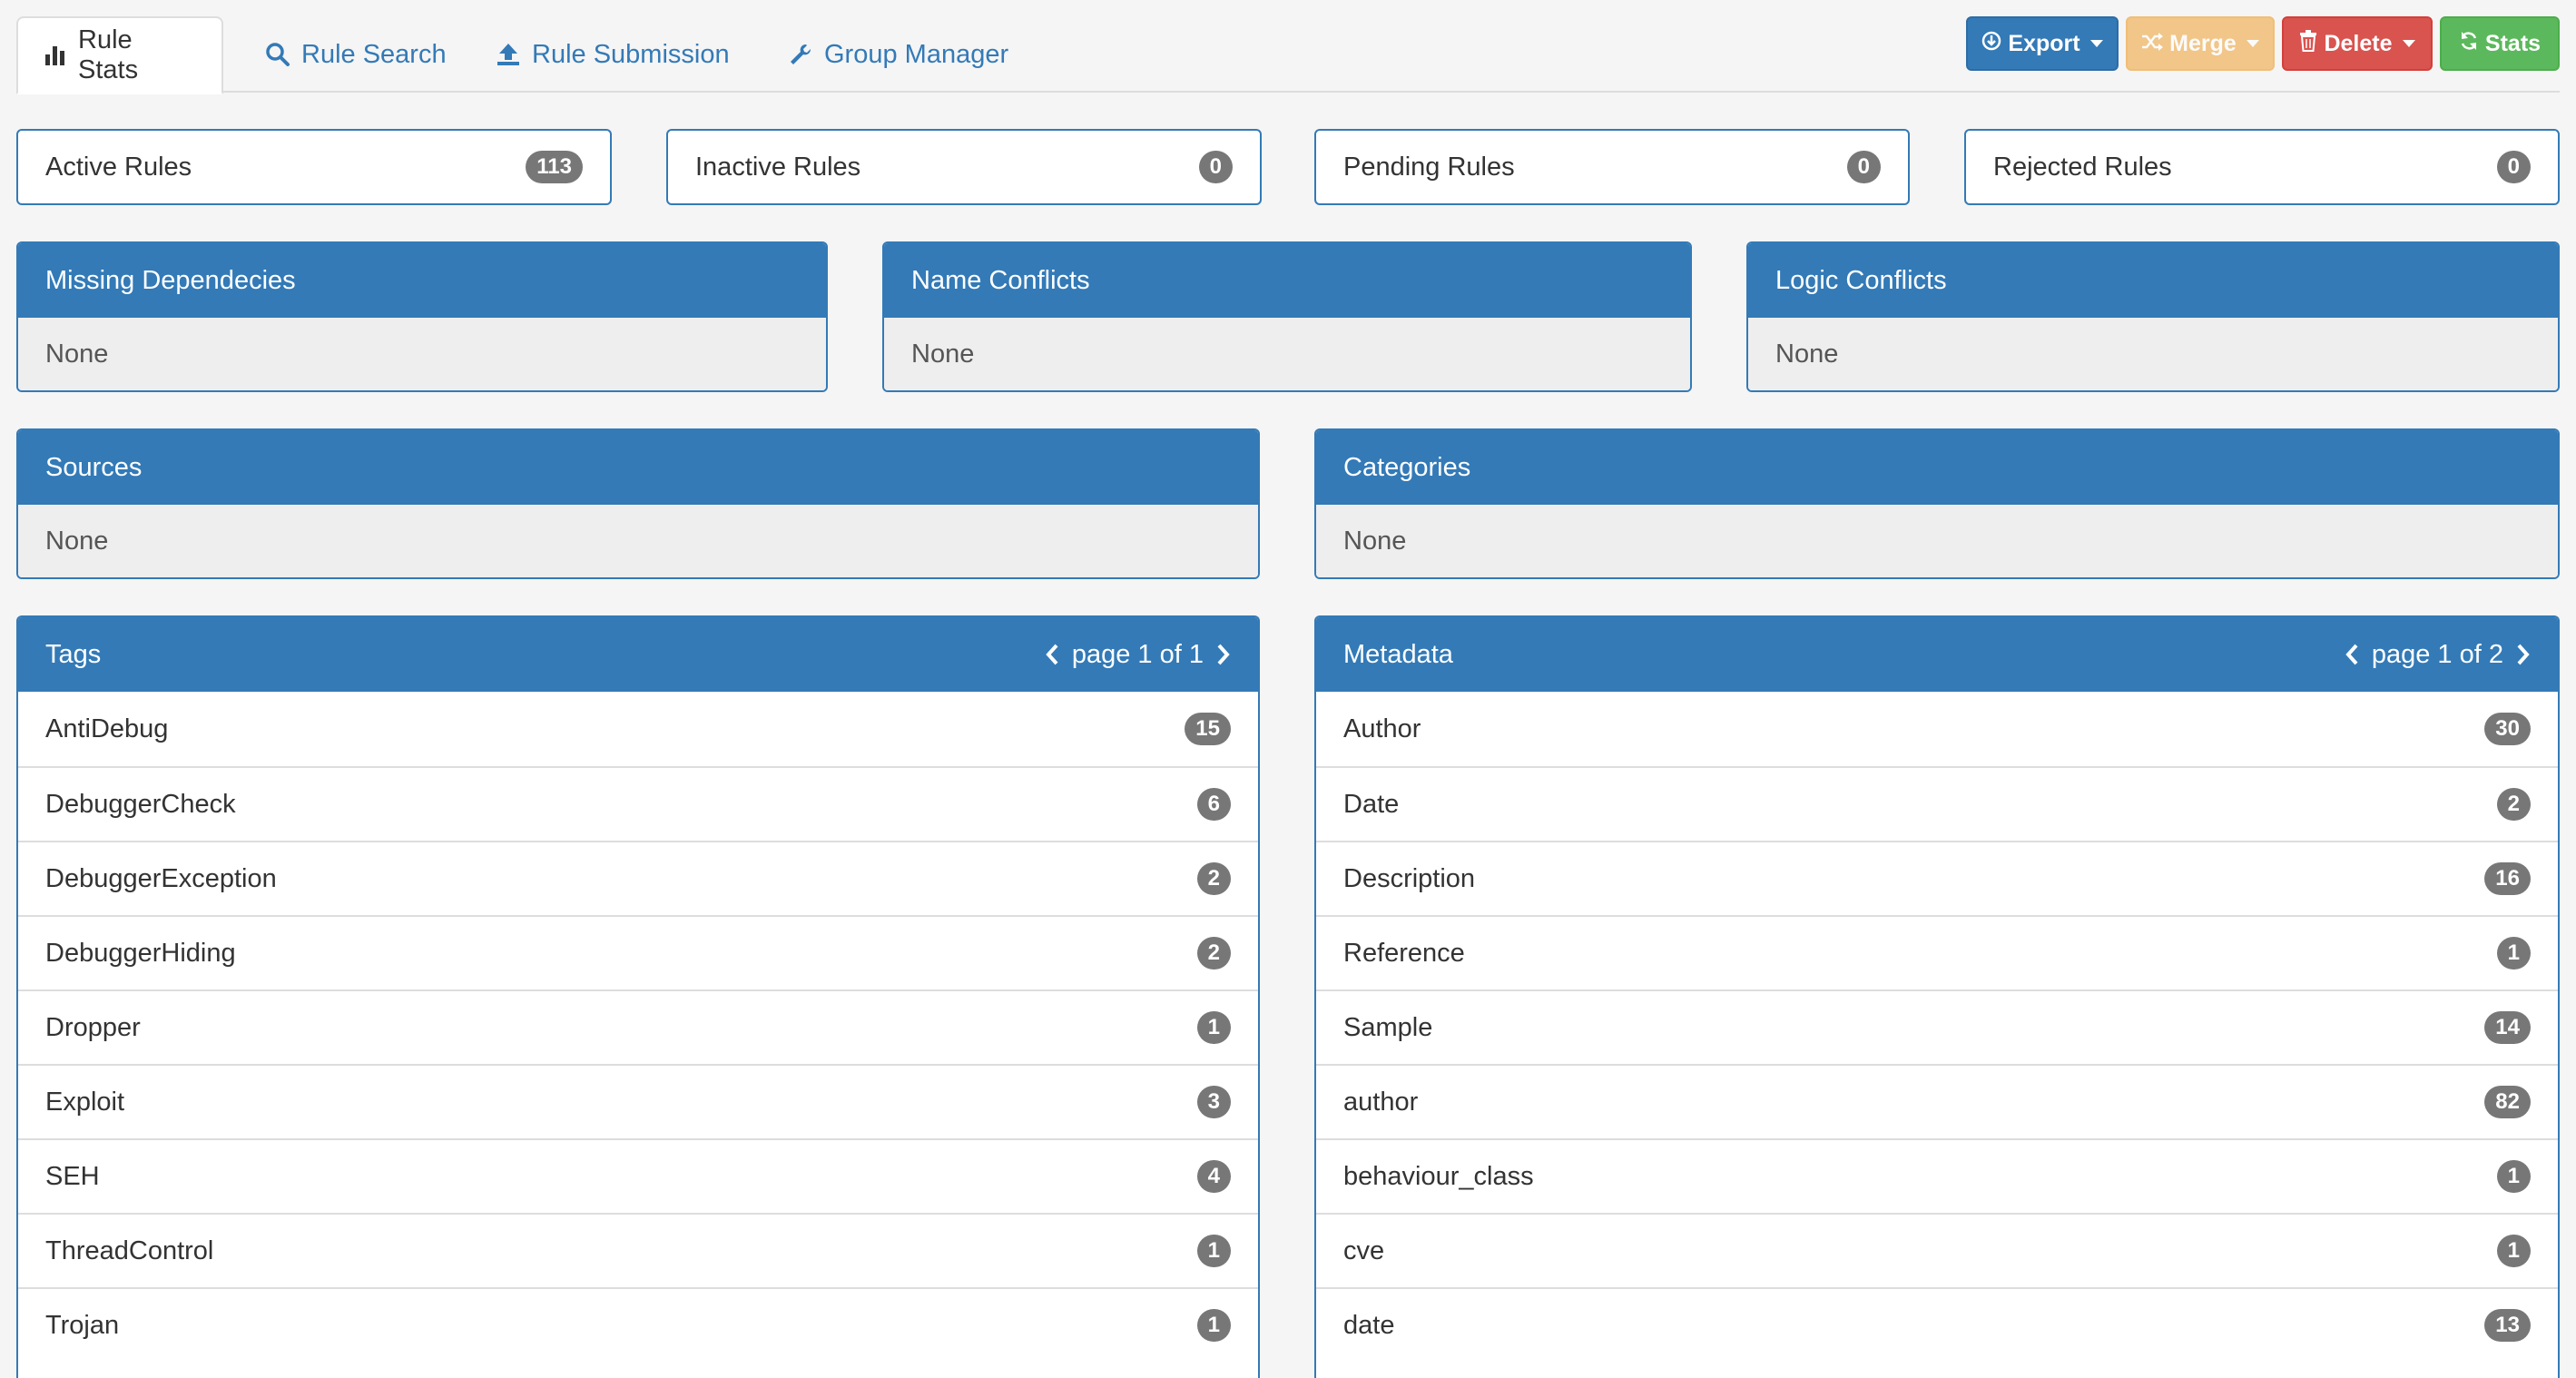 The height and width of the screenshot is (1378, 2576). I want to click on list-item: behaviour_class 1, so click(1937, 1175).